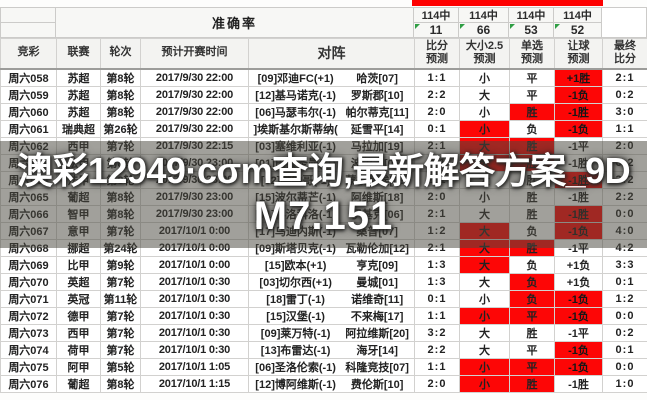 Image resolution: width=647 pixels, height=400 pixels. I want to click on league-name: 荷甲, so click(78, 349).